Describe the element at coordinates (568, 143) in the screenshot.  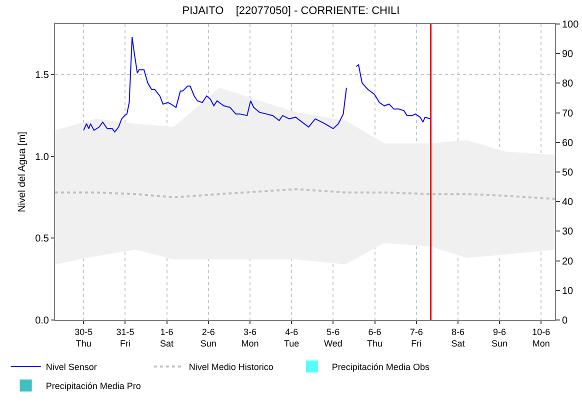
I see `y2-tick-label: 60` at that location.